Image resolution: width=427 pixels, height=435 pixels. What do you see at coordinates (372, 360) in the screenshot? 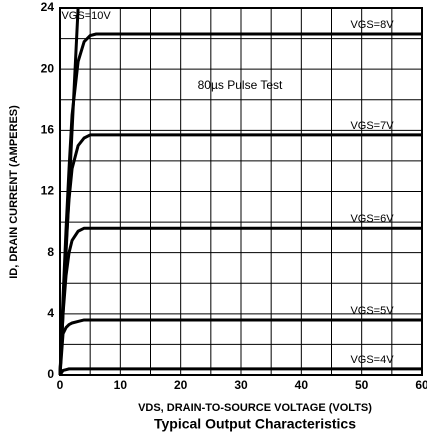
I see `legend-label: VGS=4V` at bounding box center [372, 360].